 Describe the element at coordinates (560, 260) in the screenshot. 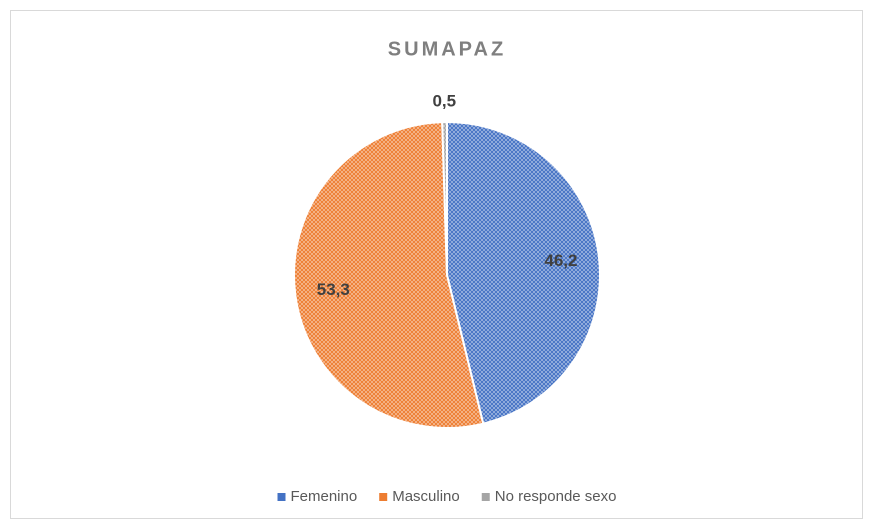

I see `data-label: 46,2` at that location.